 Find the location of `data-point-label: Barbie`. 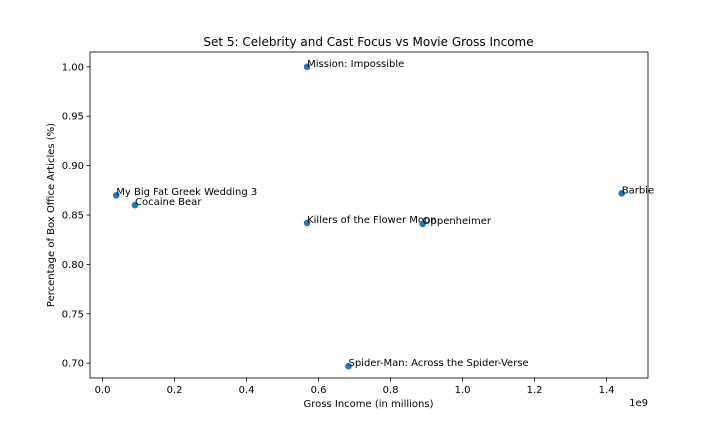

data-point-label: Barbie is located at coordinates (638, 190).